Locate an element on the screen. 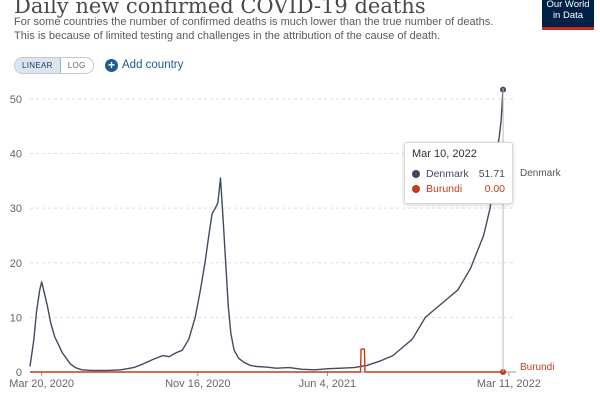 The width and height of the screenshot is (600, 400). x-tick-label: Nov 16, 2020 is located at coordinates (197, 384).